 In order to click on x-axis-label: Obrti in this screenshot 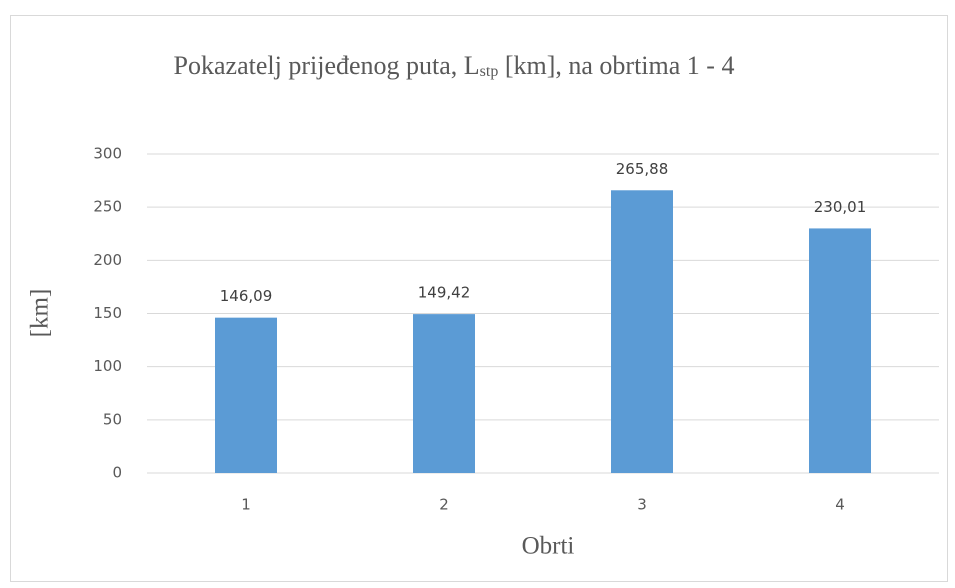, I will do `click(548, 546)`.